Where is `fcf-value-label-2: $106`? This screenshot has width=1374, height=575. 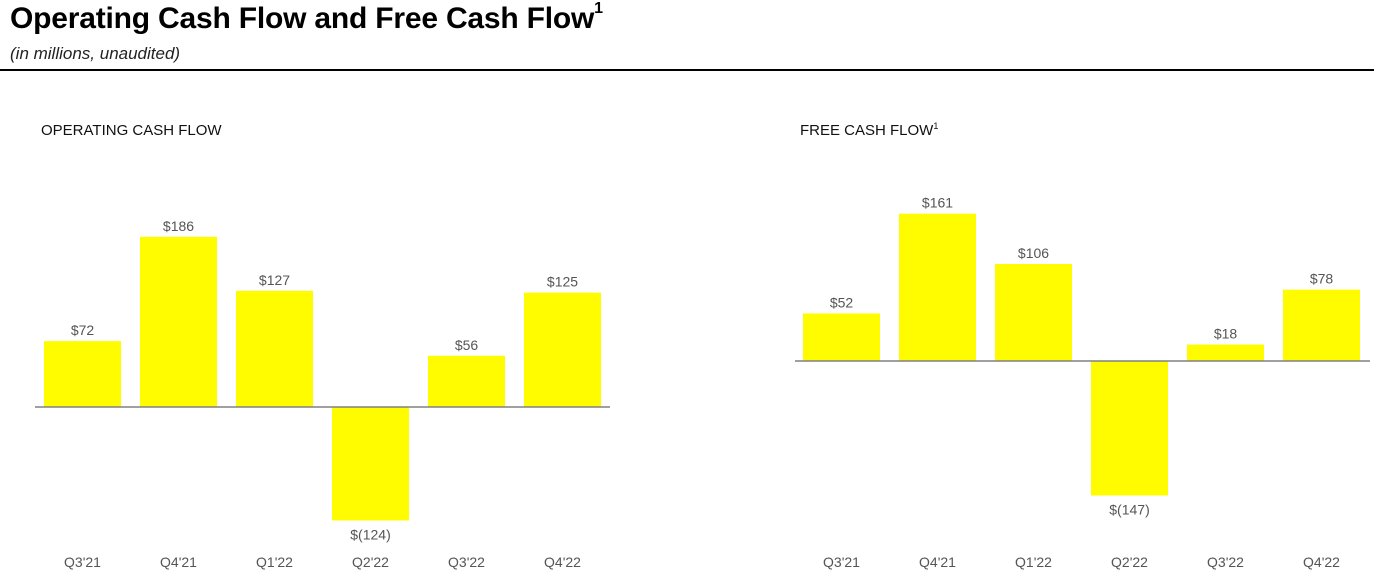
fcf-value-label-2: $106 is located at coordinates (1033, 253).